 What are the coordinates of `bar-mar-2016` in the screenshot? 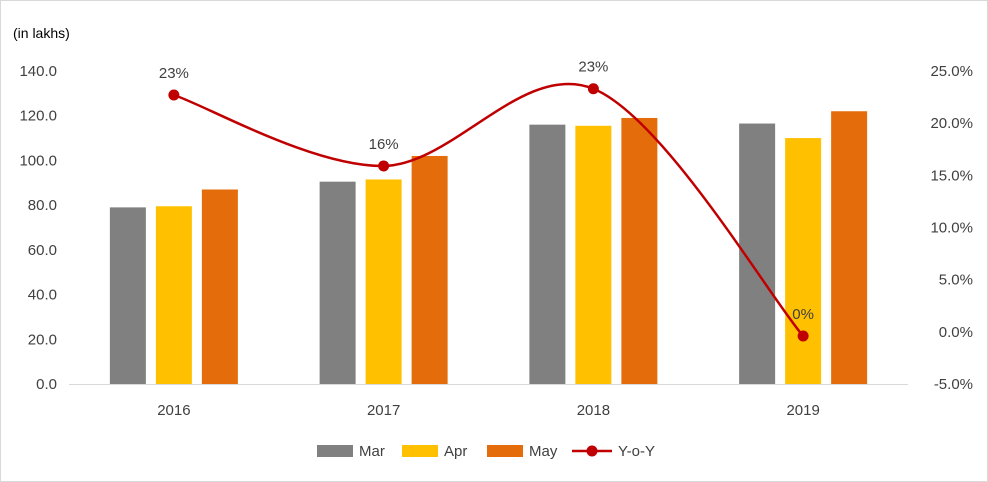 It's located at (127, 295).